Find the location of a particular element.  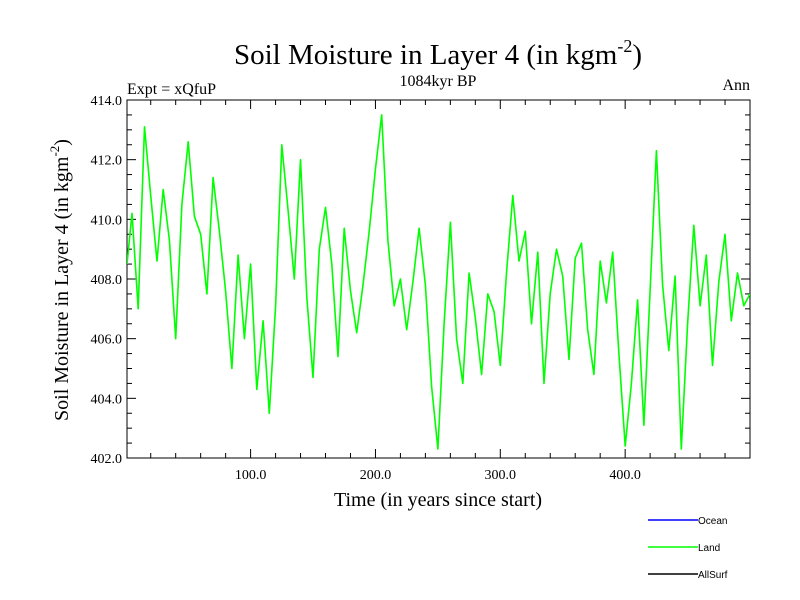

y-tick-label: 406.0 is located at coordinates (107, 340).